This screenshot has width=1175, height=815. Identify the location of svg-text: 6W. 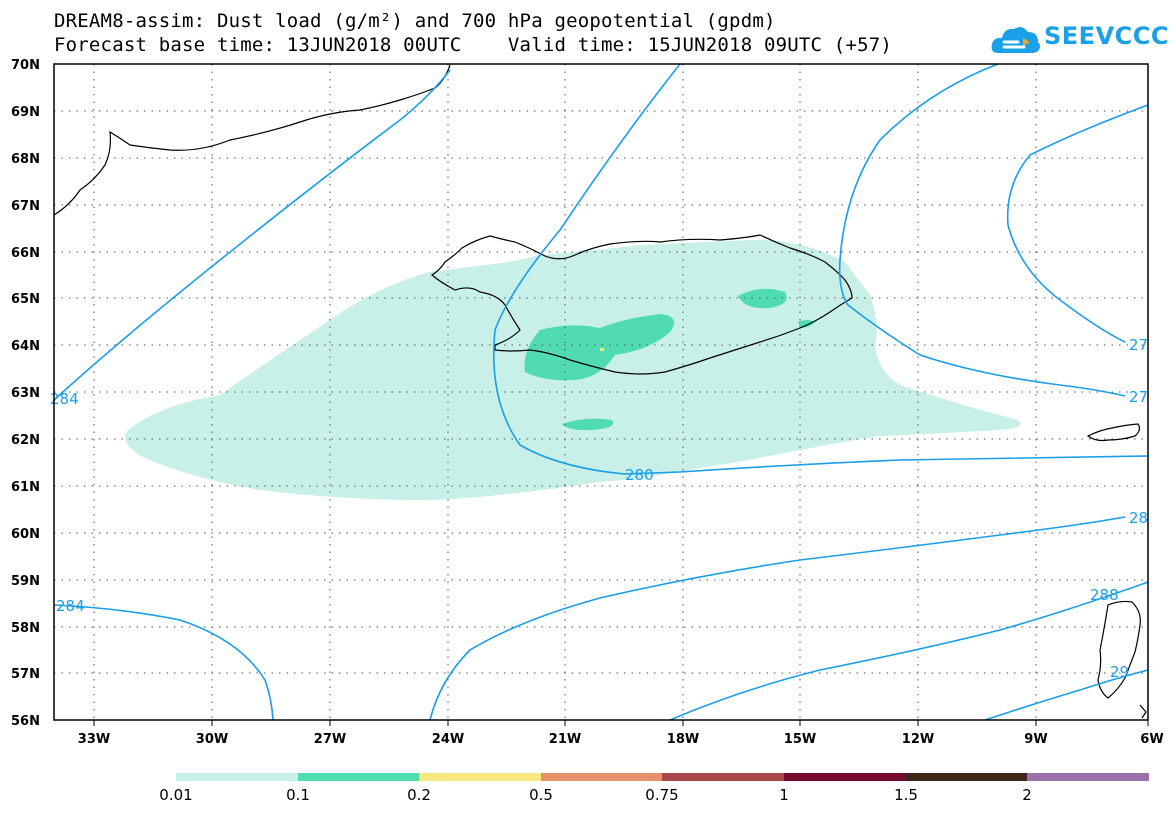
(1151, 739).